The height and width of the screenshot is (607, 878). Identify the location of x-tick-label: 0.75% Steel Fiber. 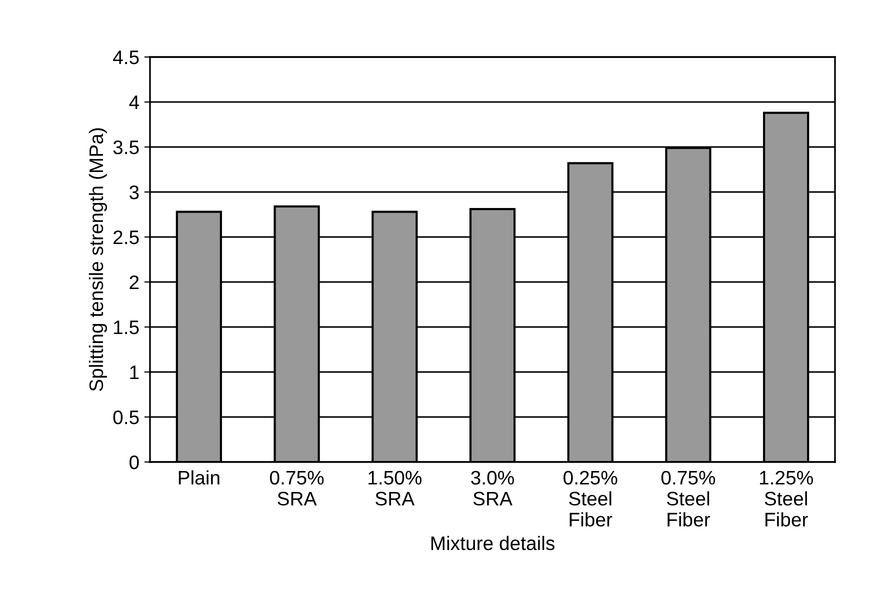
(688, 498).